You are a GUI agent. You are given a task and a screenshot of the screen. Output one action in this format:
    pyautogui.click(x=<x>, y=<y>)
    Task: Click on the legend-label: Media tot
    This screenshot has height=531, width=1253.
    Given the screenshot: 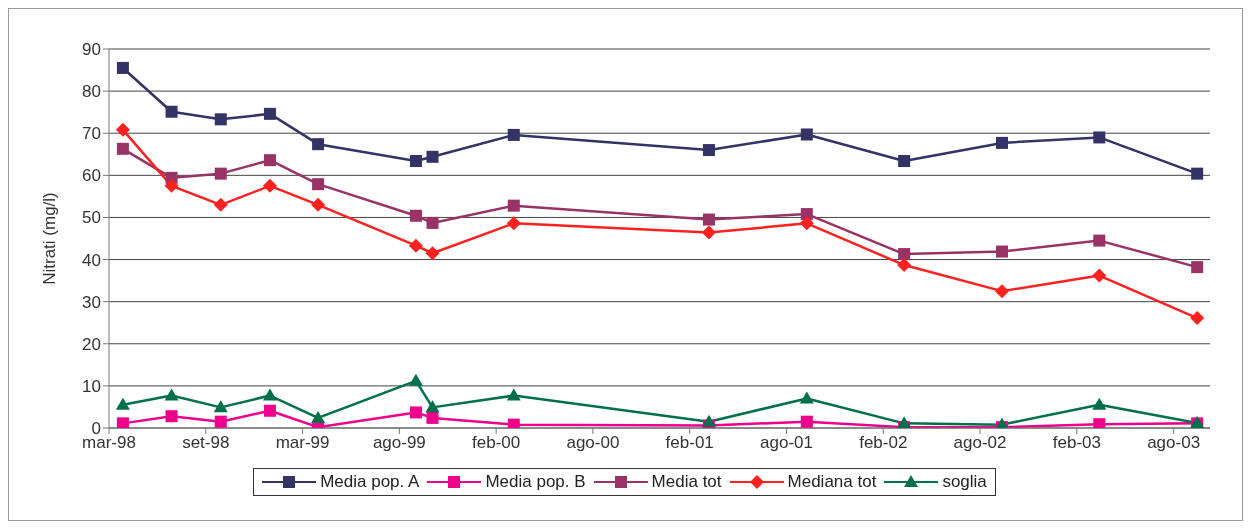 What is the action you would take?
    pyautogui.click(x=686, y=482)
    